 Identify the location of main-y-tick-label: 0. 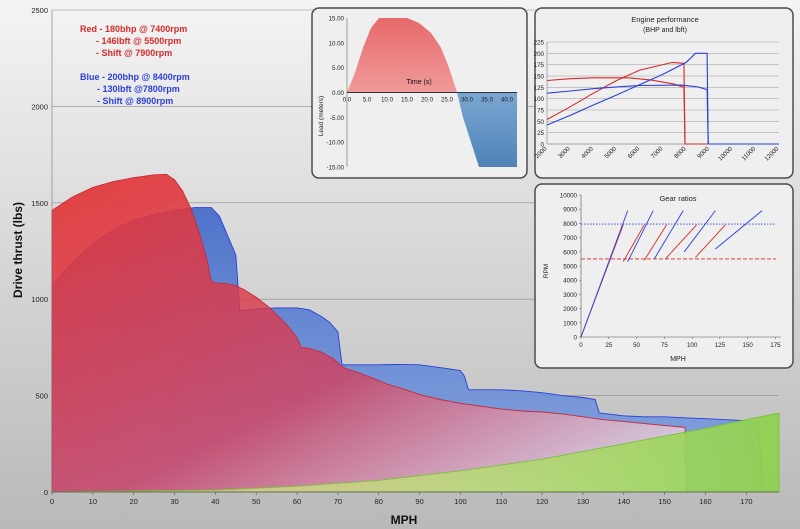
(46, 492).